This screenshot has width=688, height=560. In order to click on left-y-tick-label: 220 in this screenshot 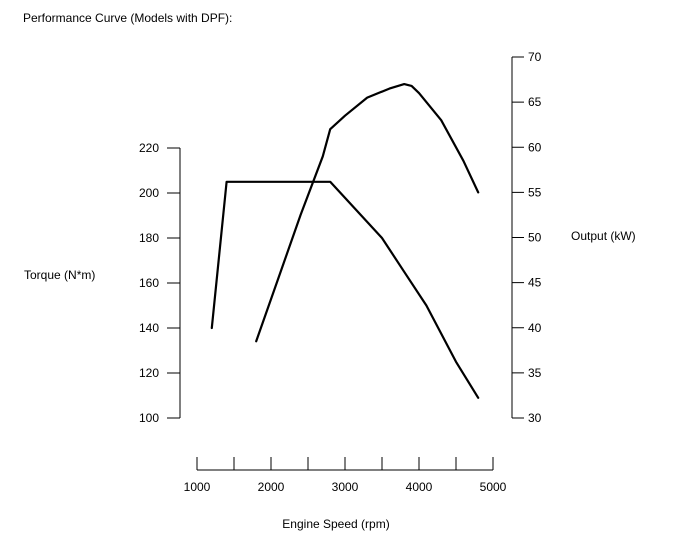, I will do `click(149, 148)`.